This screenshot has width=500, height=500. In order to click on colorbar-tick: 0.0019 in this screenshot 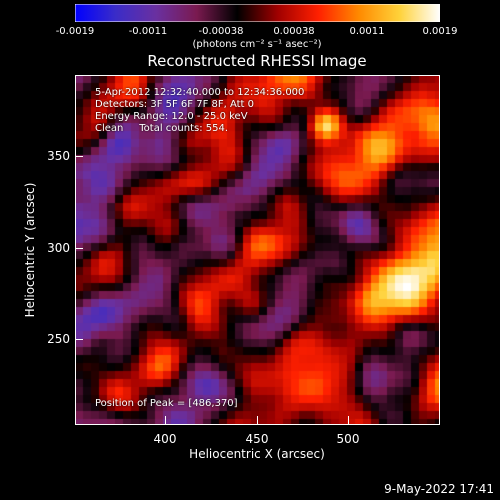, I will do `click(440, 31)`.